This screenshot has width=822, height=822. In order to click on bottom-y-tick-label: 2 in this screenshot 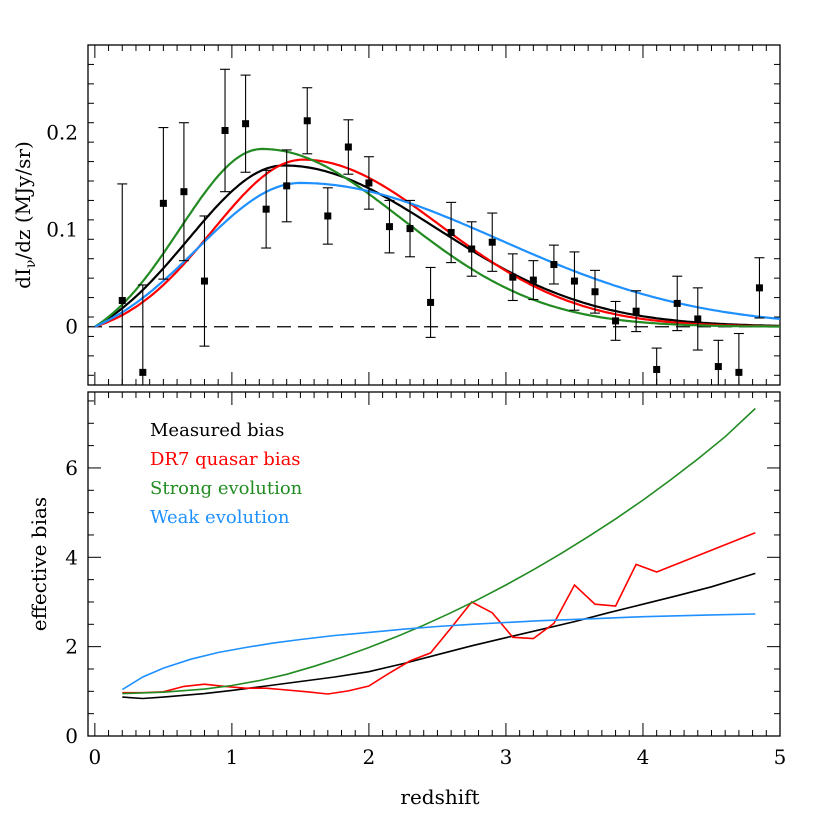, I will do `click(71, 647)`.